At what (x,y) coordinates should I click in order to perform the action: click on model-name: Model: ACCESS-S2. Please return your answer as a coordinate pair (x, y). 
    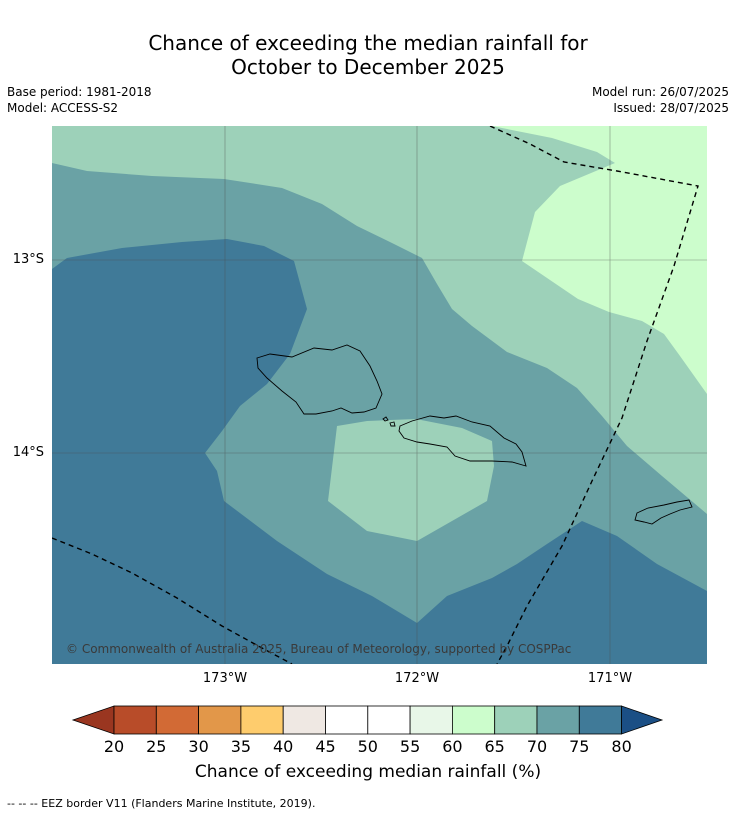
    Looking at the image, I should click on (63, 108).